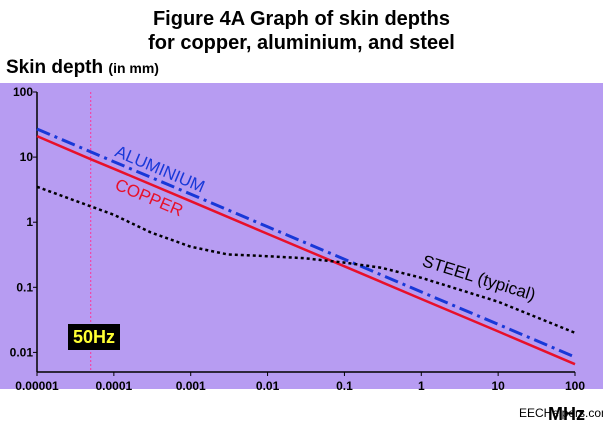 Image resolution: width=603 pixels, height=426 pixels. What do you see at coordinates (301, 43) in the screenshot?
I see `chart-title-line2: for copper, aluminium, and steel` at bounding box center [301, 43].